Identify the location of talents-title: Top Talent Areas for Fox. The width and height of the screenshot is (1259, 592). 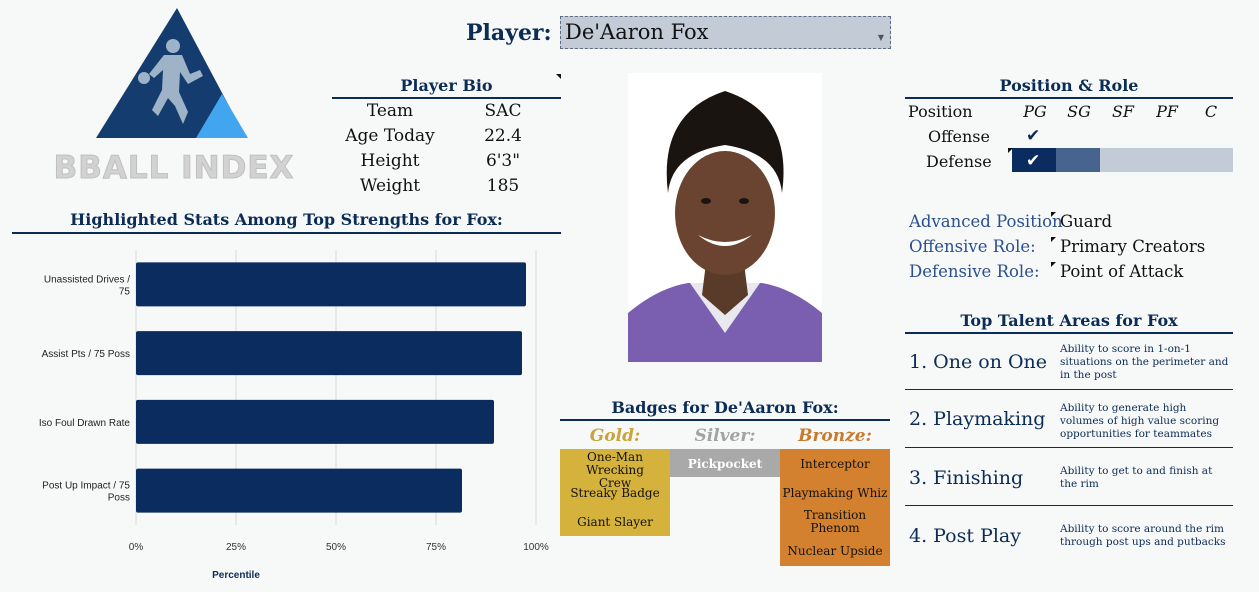
(1069, 320).